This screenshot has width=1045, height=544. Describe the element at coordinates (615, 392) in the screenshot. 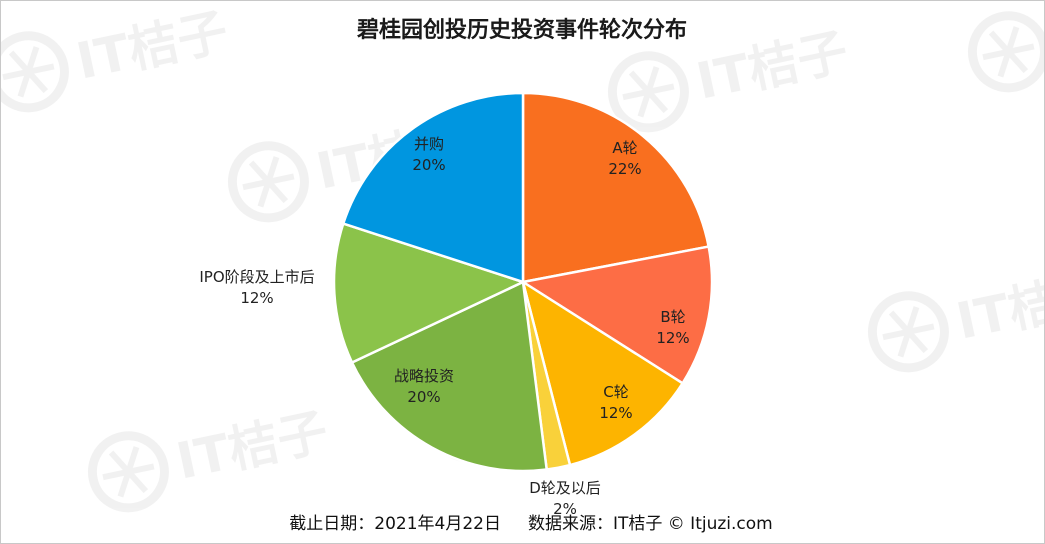

I see `slice-category-label: C轮` at that location.